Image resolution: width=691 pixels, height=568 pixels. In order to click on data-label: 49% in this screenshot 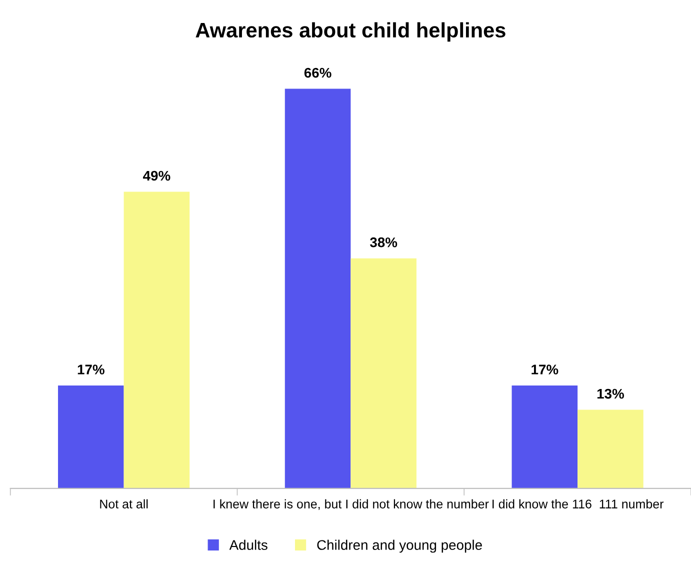, I will do `click(156, 175)`.